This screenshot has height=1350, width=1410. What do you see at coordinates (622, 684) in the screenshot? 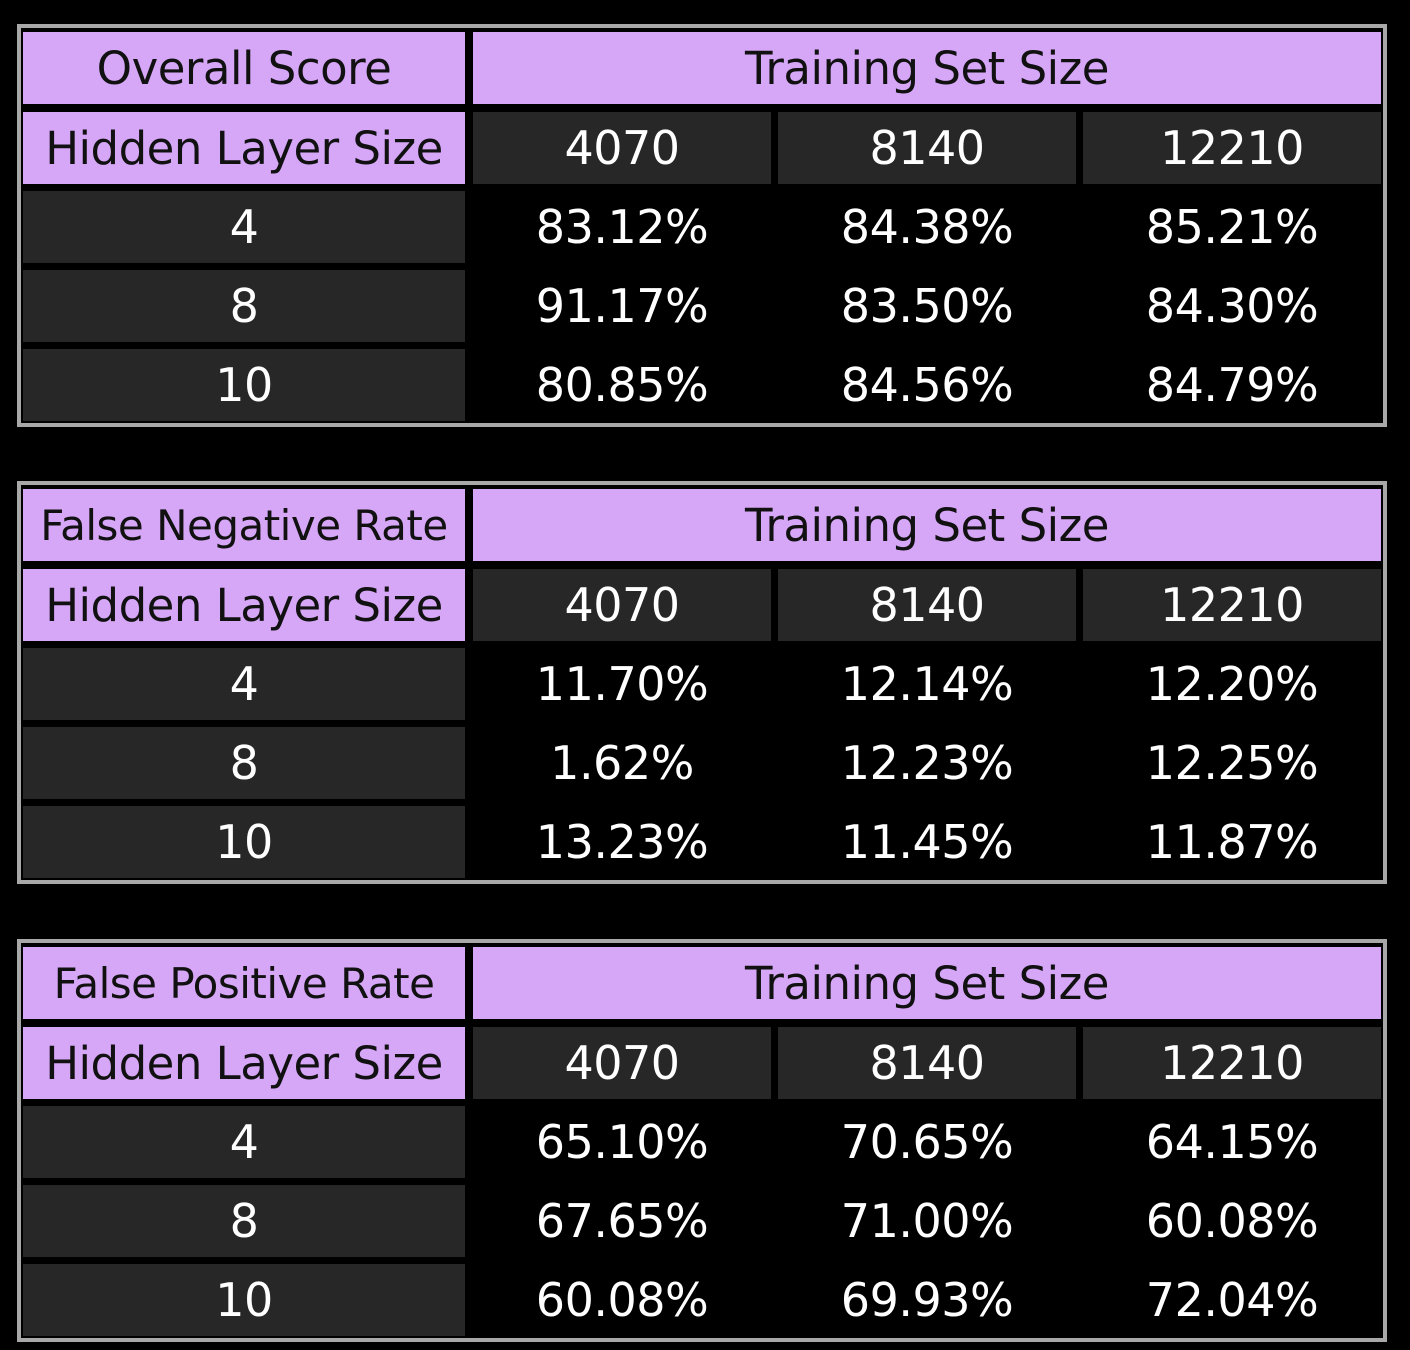
I see `data-cell: 11.70%` at bounding box center [622, 684].